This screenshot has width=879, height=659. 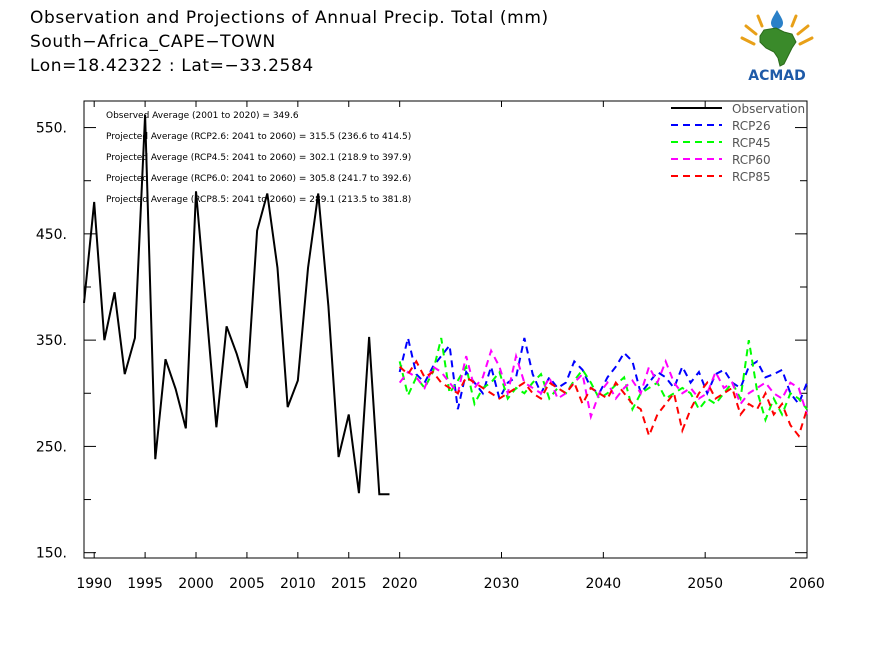 I want to click on legend: Observation RCP26 RCP45 RCP60 RCP85, so click(x=738, y=143).